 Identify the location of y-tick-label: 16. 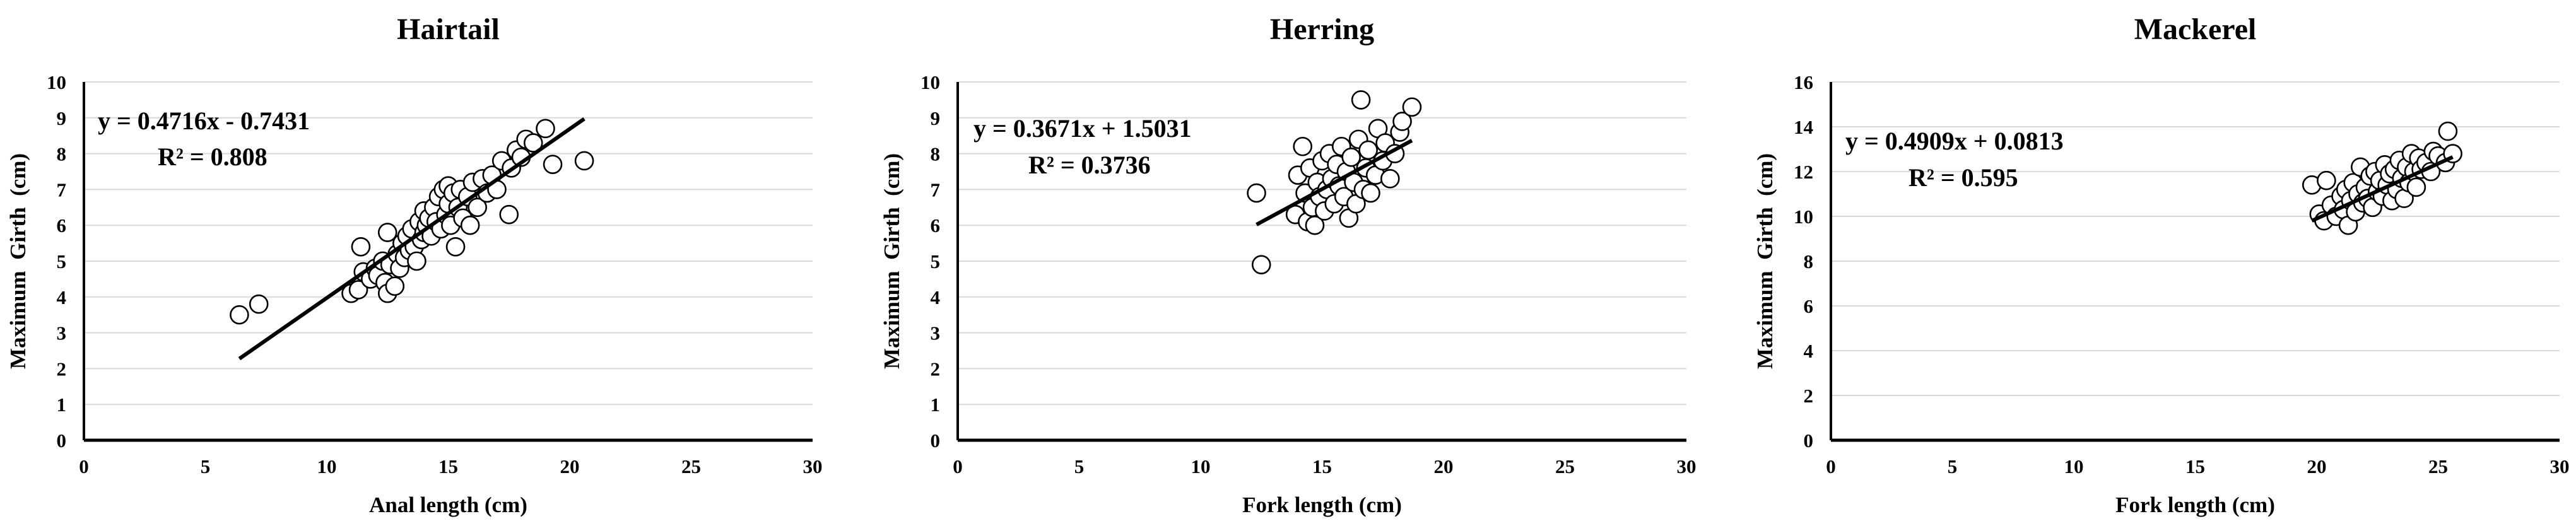
(1804, 82).